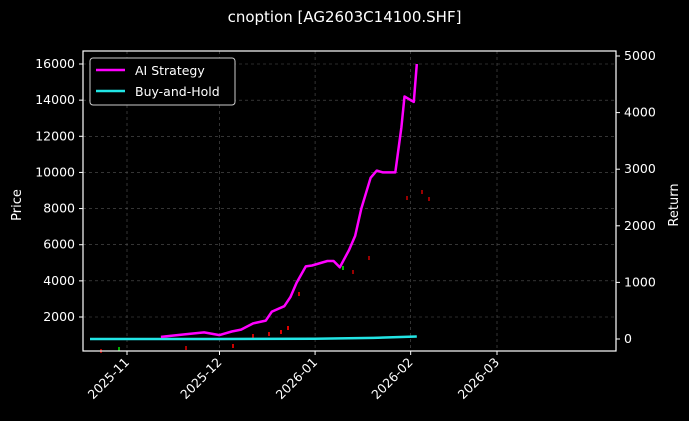 The width and height of the screenshot is (689, 421). Describe the element at coordinates (55, 171) in the screenshot. I see `y-tick-label: 10000` at that location.